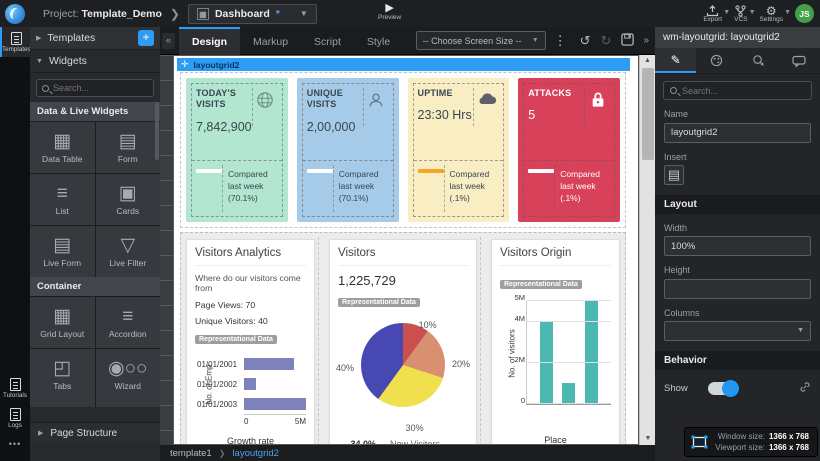  What do you see at coordinates (758, 60) in the screenshot?
I see `tab-inspect` at bounding box center [758, 60].